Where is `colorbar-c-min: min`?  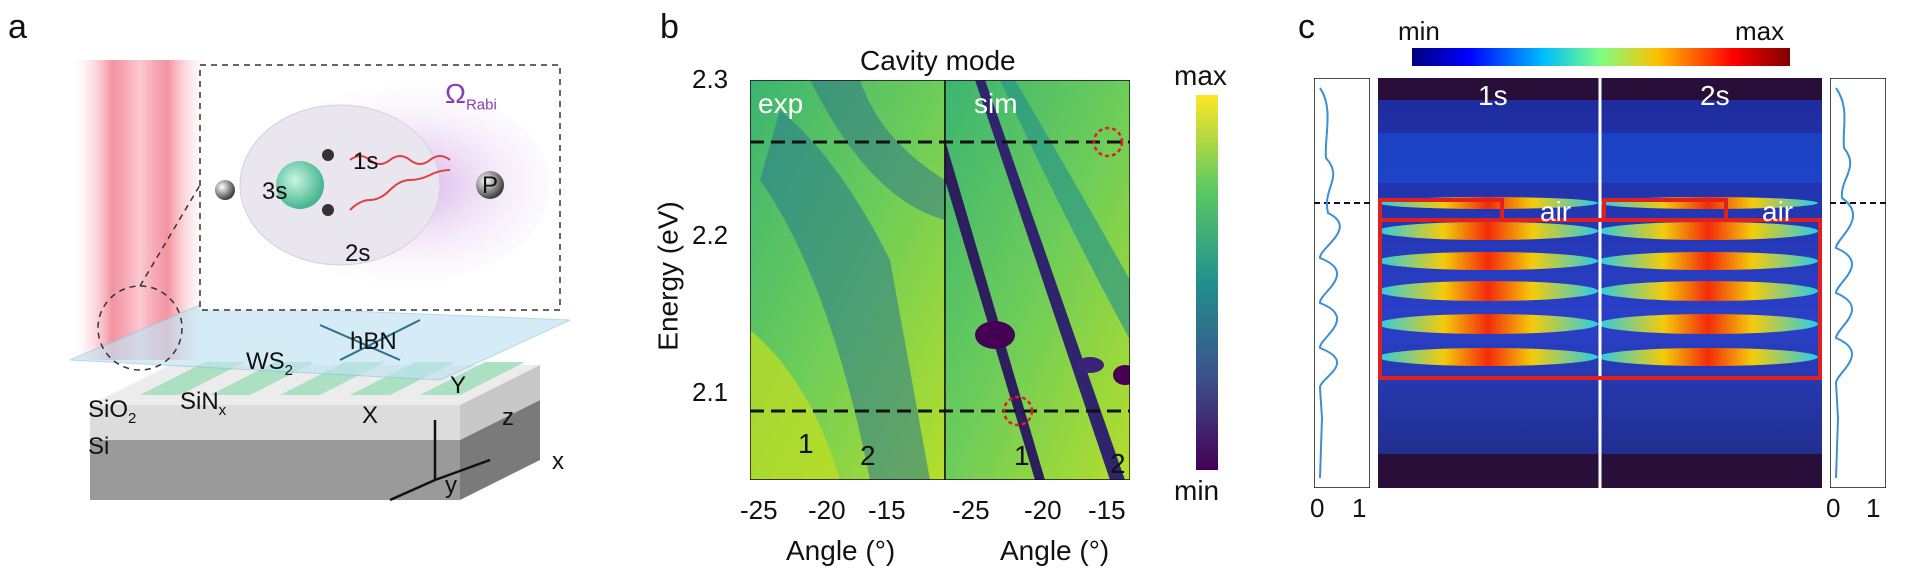 colorbar-c-min: min is located at coordinates (1419, 31).